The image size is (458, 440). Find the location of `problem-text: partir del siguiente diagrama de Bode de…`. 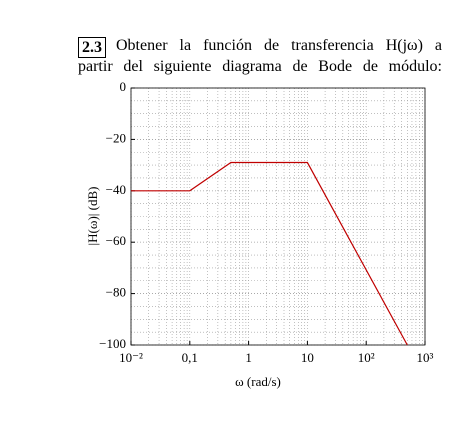

problem-text: partir del siguiente diagrama de Bode de… is located at coordinates (260, 66).